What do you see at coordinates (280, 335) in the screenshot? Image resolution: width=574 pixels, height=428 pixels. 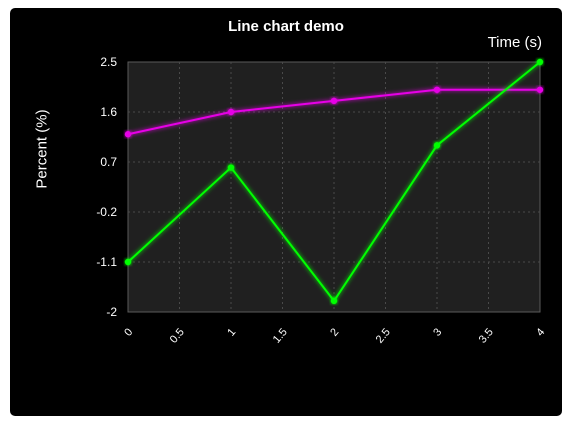 I see `x-tick-label: 1.5` at bounding box center [280, 335].